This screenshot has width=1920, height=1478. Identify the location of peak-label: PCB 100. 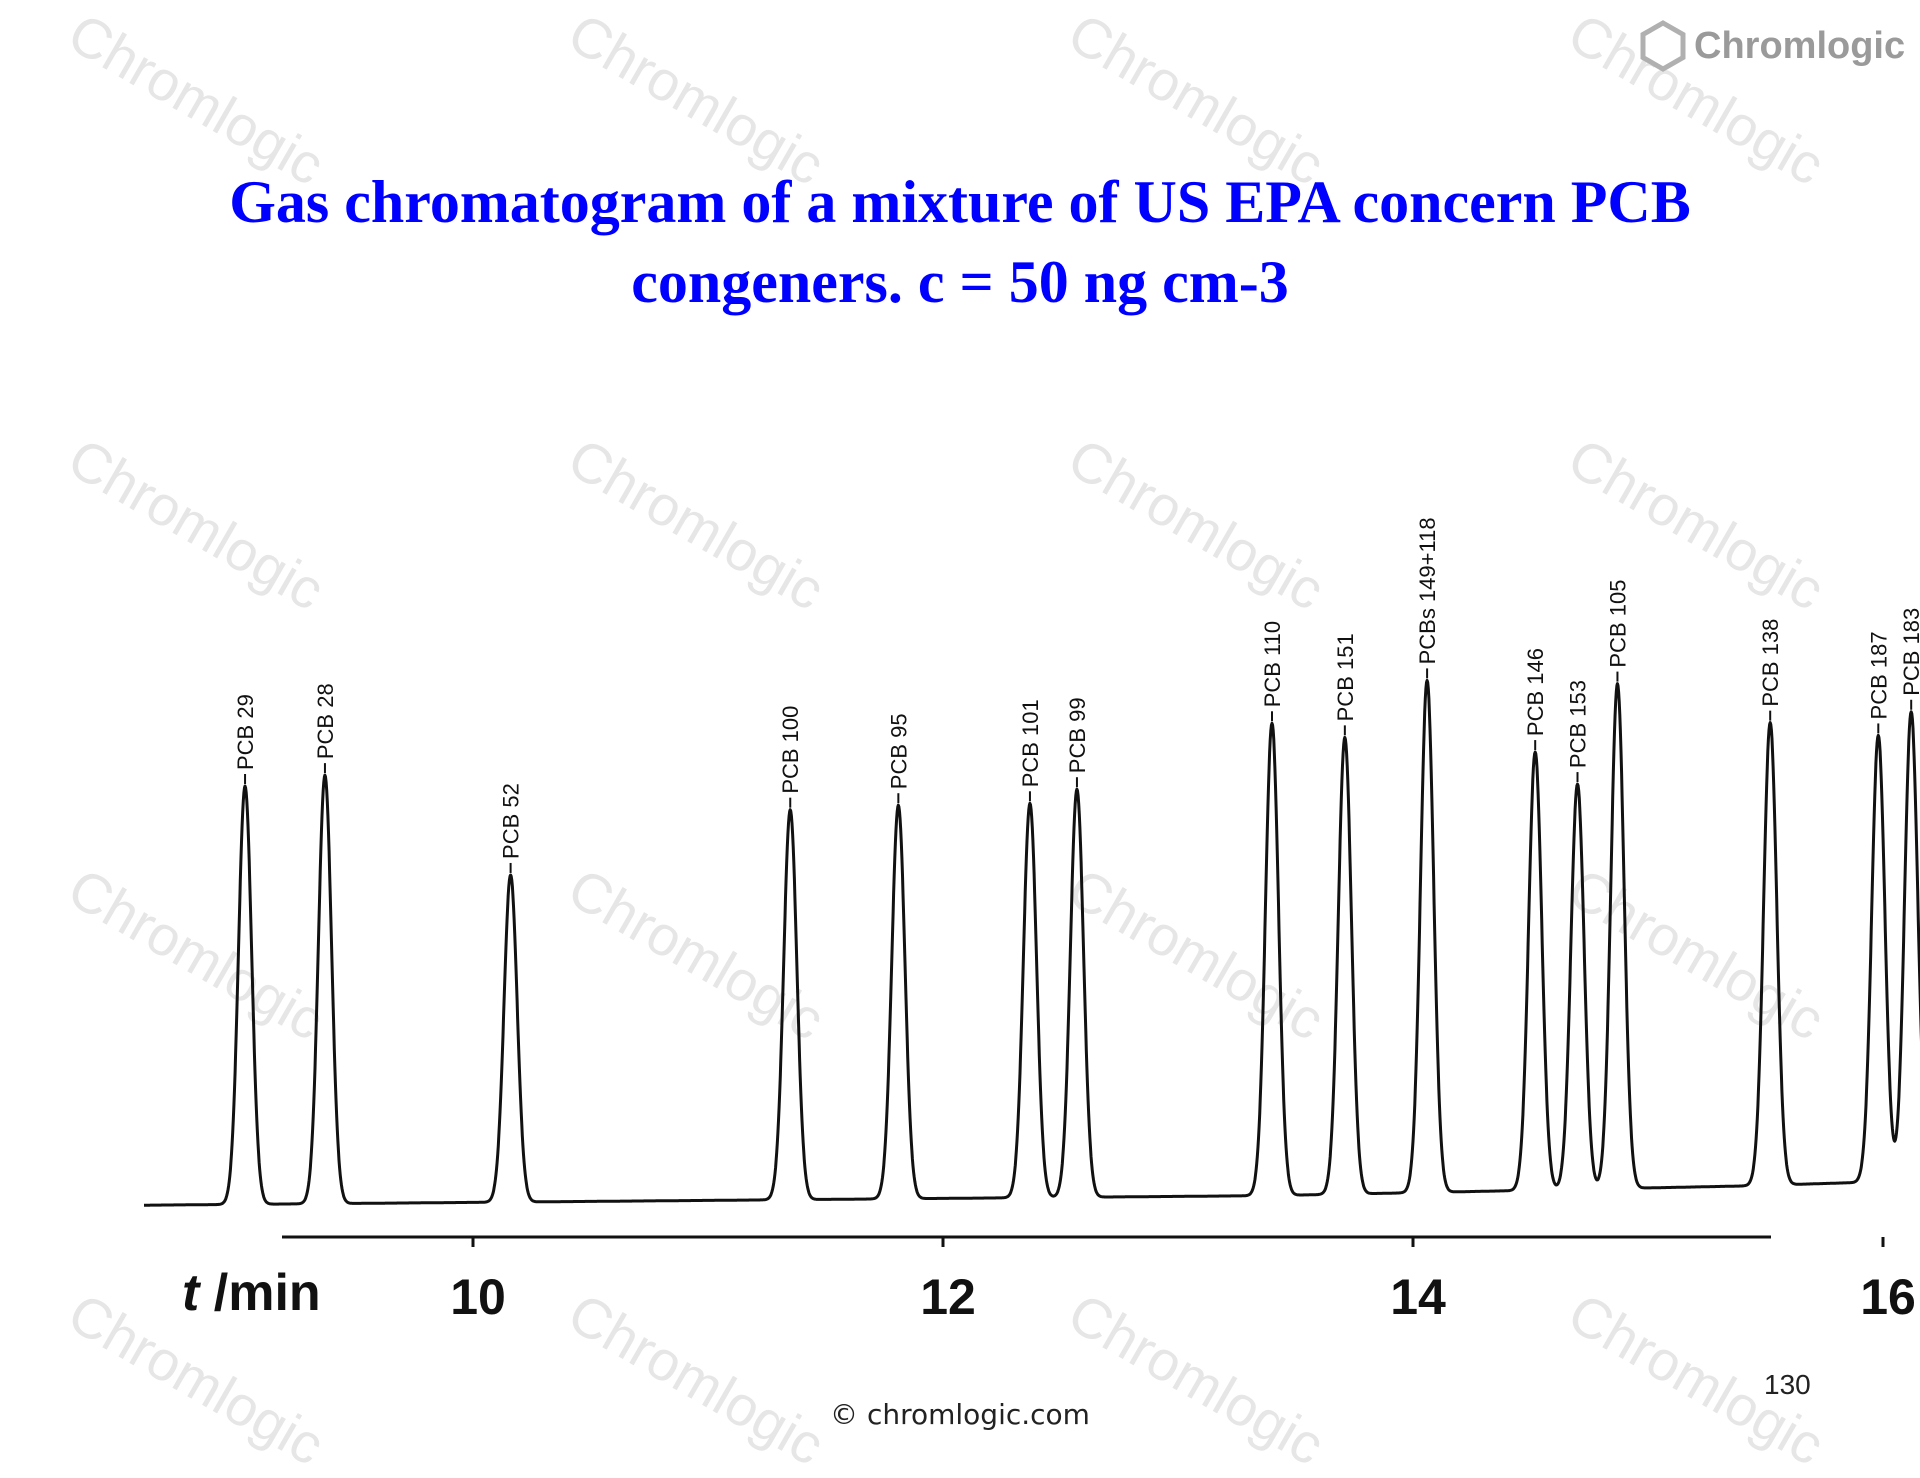
(790, 750).